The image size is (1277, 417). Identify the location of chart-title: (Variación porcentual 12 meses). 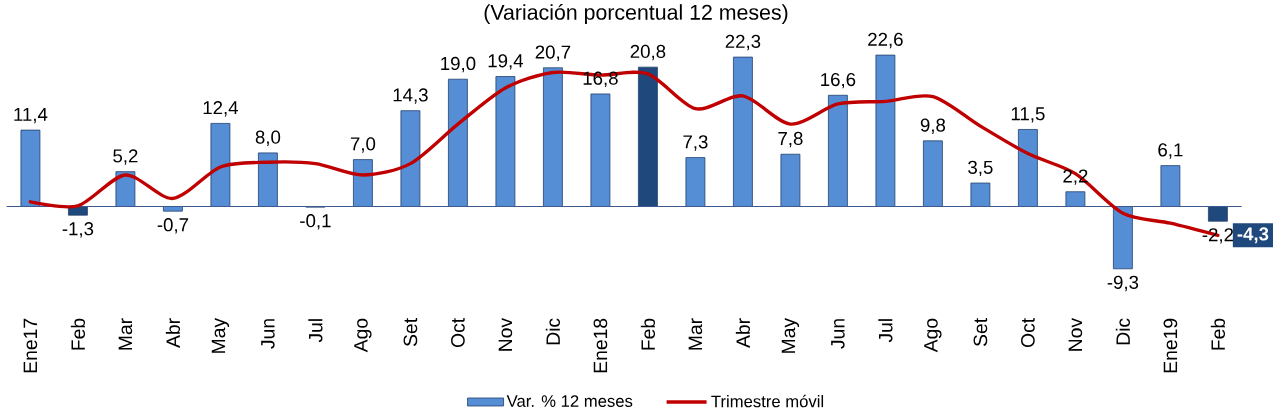
(636, 14).